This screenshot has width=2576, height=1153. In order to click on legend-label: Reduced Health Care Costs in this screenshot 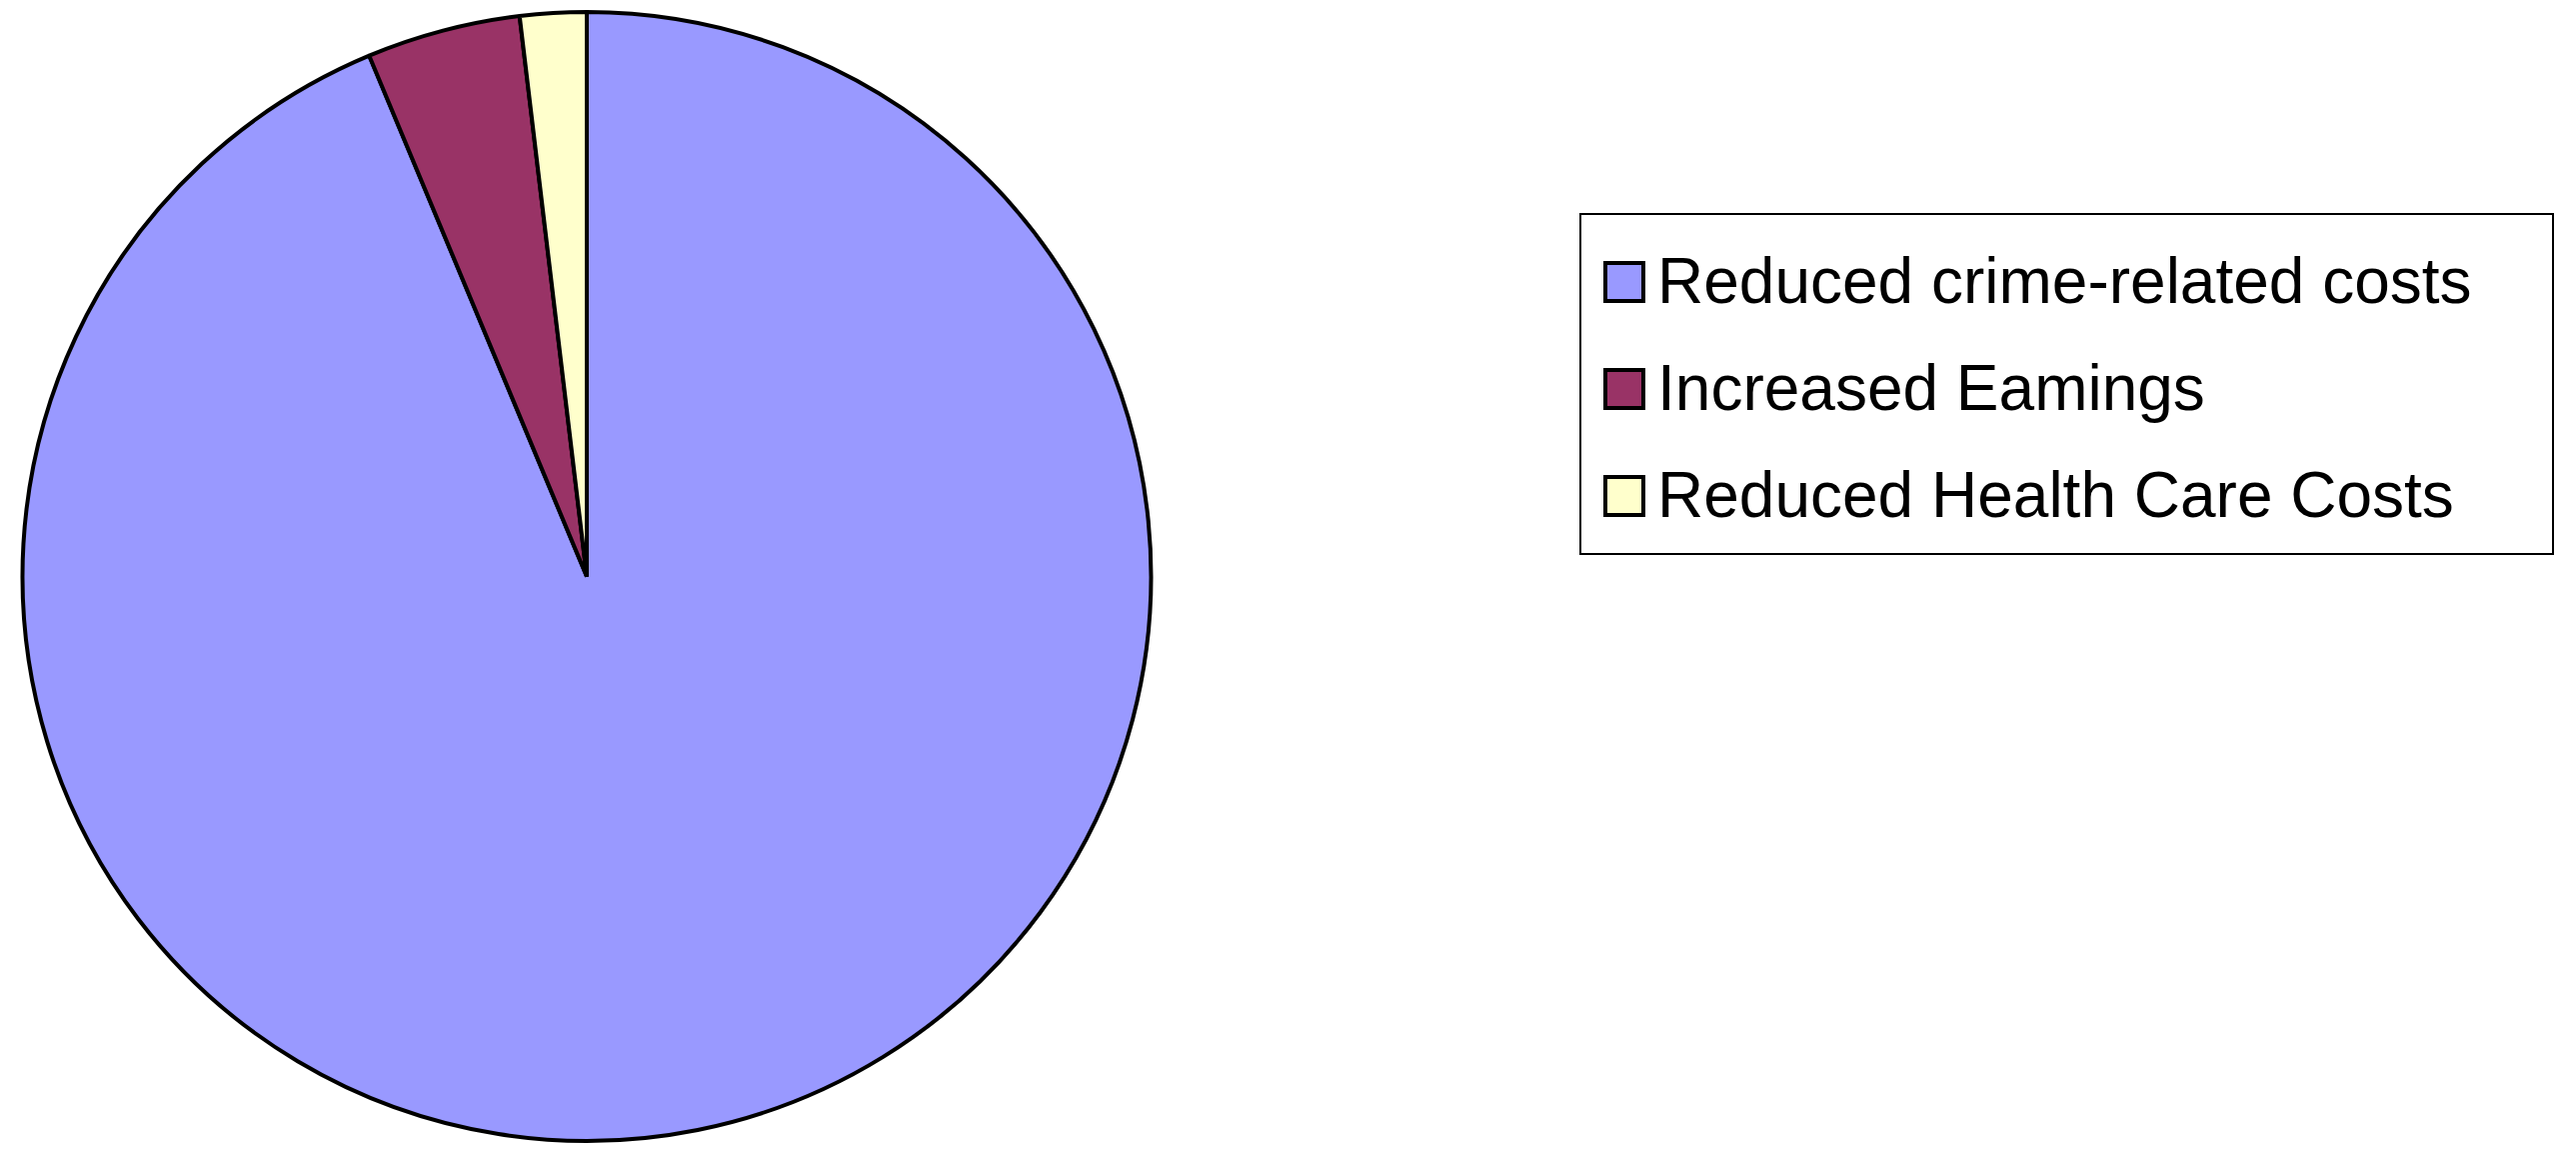, I will do `click(2056, 495)`.